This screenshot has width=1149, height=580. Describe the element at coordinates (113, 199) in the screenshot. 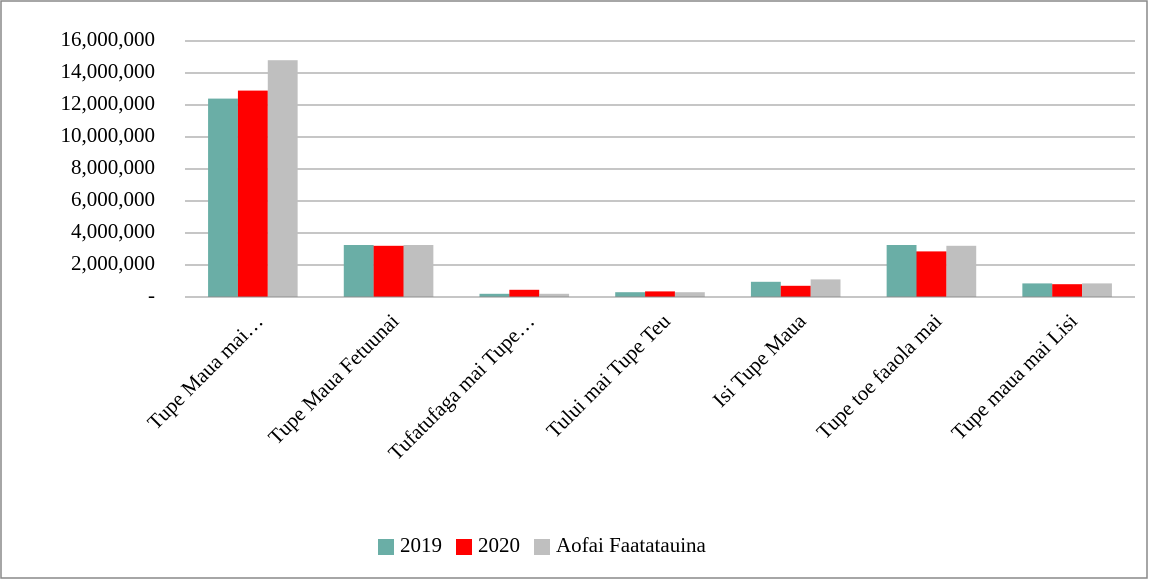

I see `y-tick-label: 6,000,000` at that location.